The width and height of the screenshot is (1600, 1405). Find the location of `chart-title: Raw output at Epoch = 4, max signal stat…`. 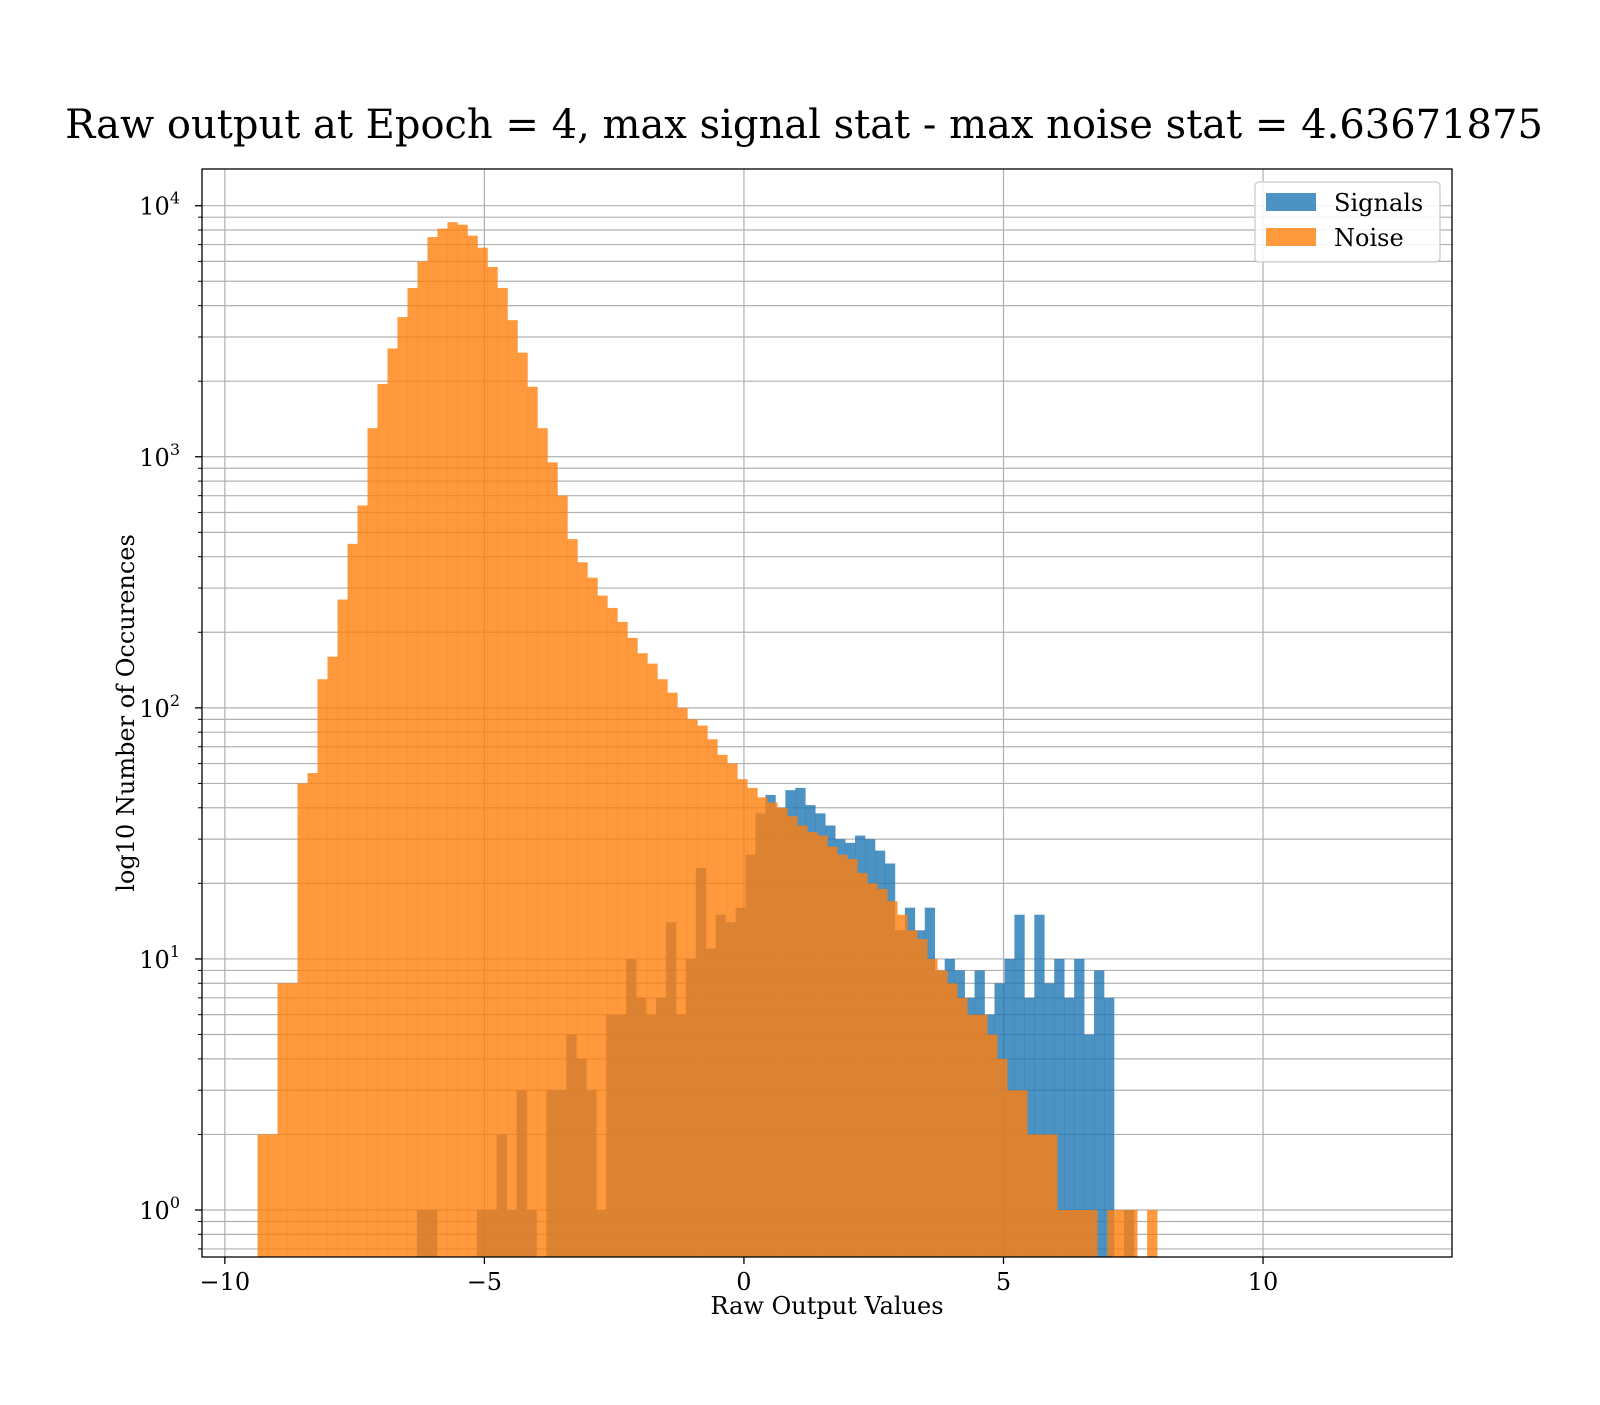

chart-title: Raw output at Epoch = 4, max signal stat… is located at coordinates (804, 125).